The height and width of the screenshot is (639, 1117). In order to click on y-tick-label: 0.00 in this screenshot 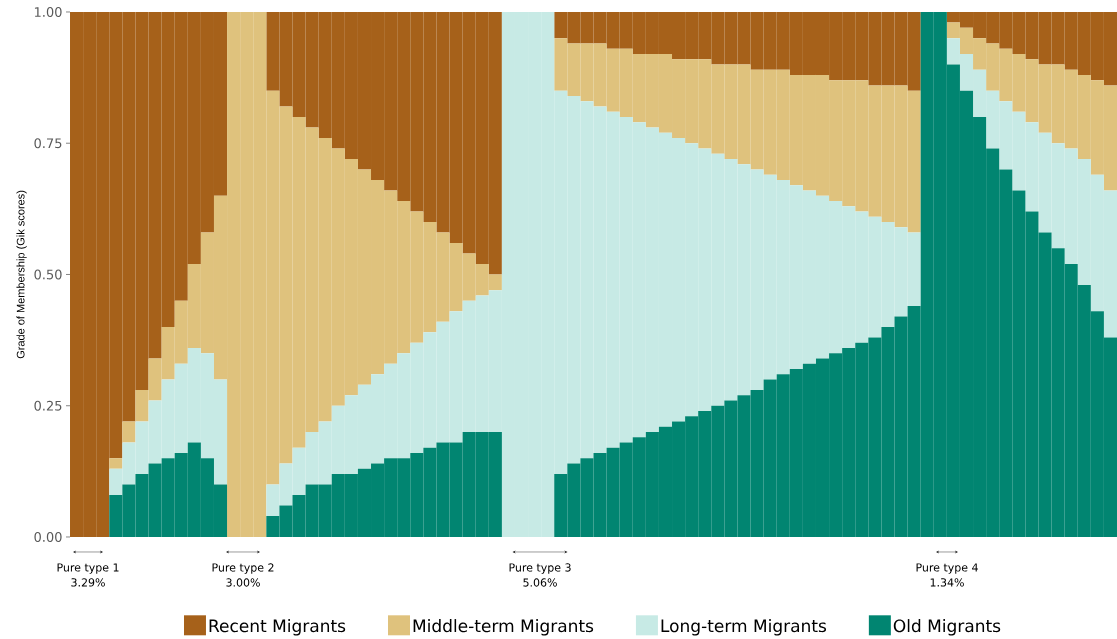, I will do `click(48, 537)`.